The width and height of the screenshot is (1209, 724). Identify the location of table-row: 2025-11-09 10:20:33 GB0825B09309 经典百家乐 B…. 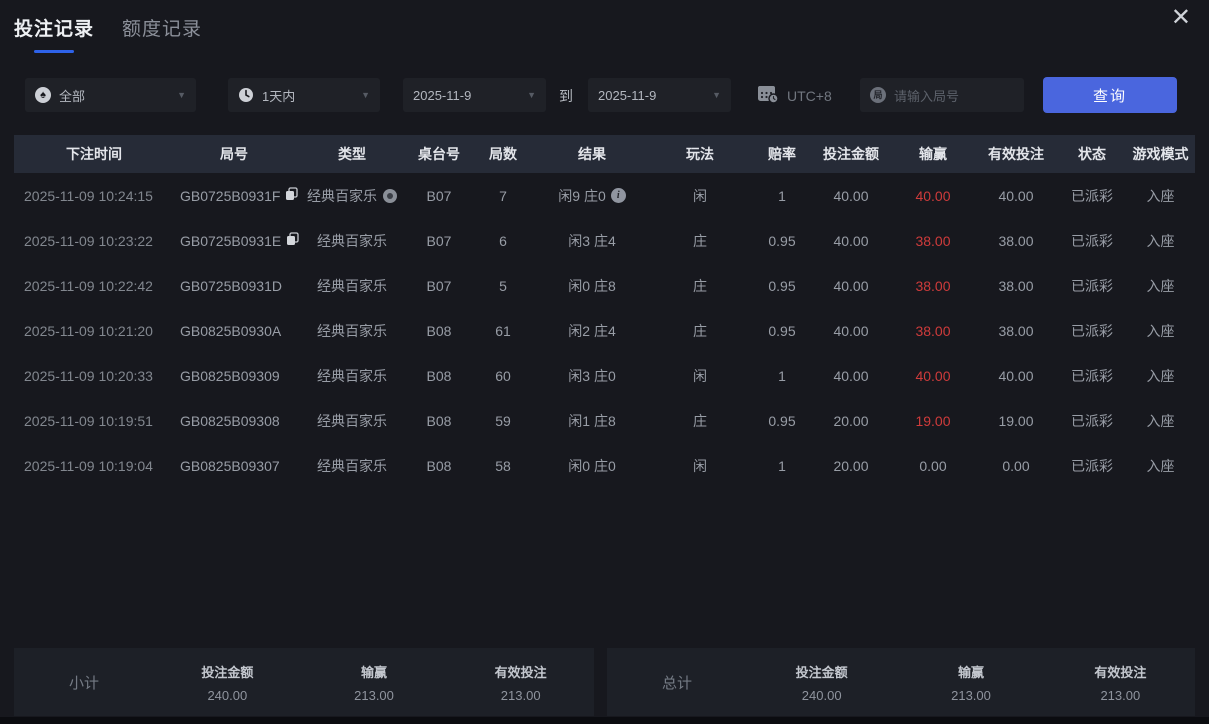
(604, 375).